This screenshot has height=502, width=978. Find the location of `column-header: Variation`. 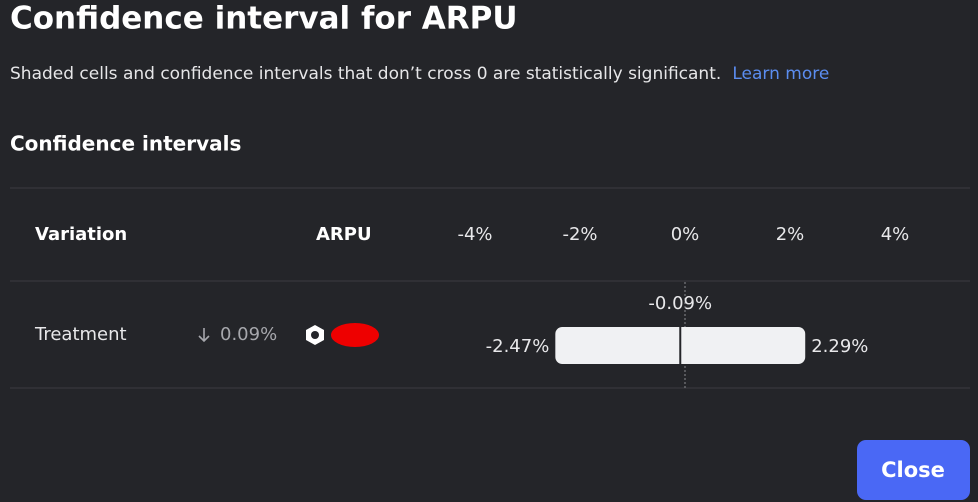

column-header: Variation is located at coordinates (81, 234).